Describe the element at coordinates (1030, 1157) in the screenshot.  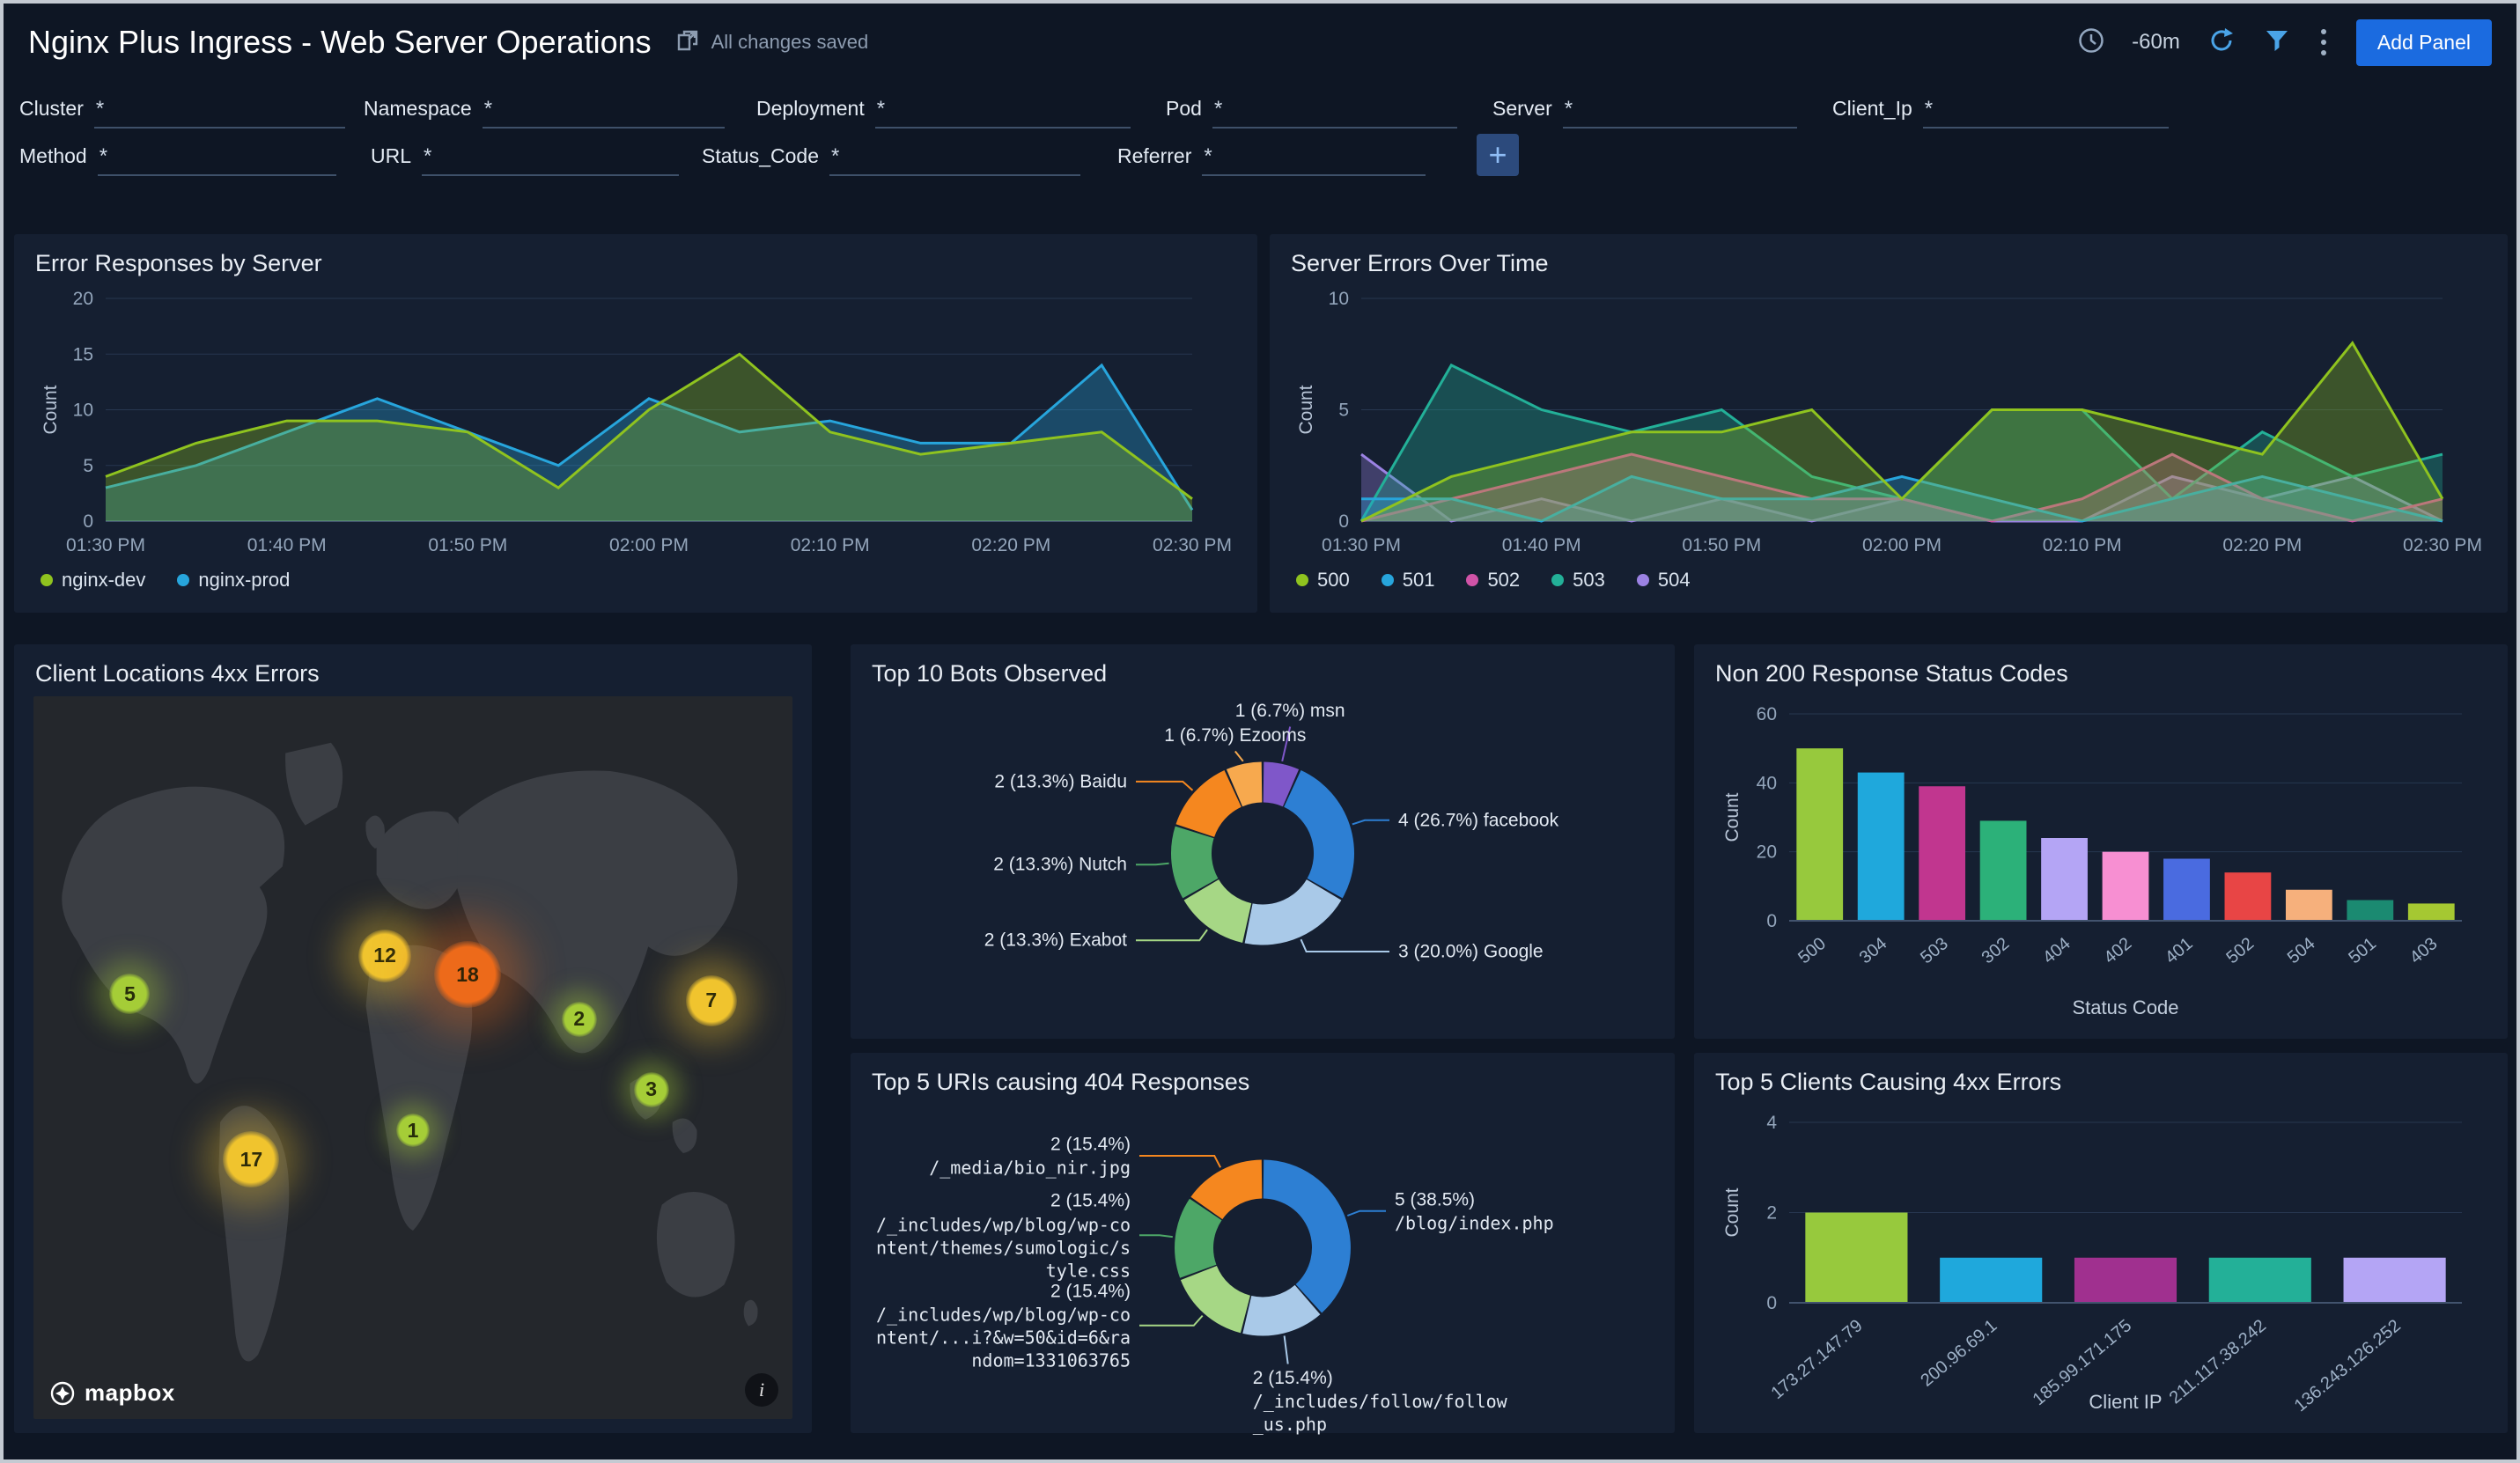
I see `slice-label-bio-nir: 2 (15.4%)/_media/bio_nir.jpg` at that location.